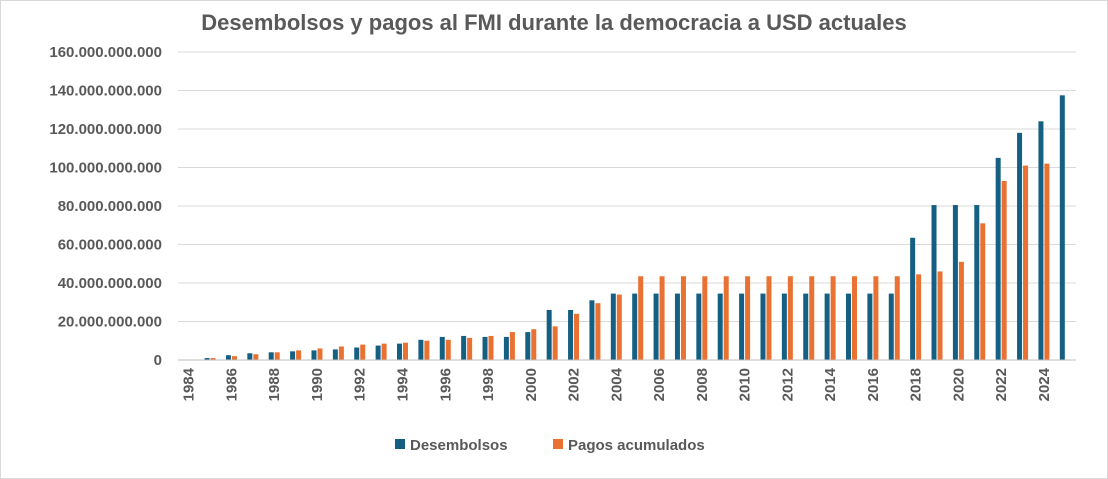 The width and height of the screenshot is (1108, 479). Describe the element at coordinates (317, 384) in the screenshot. I see `x-tick-label: 1990` at that location.